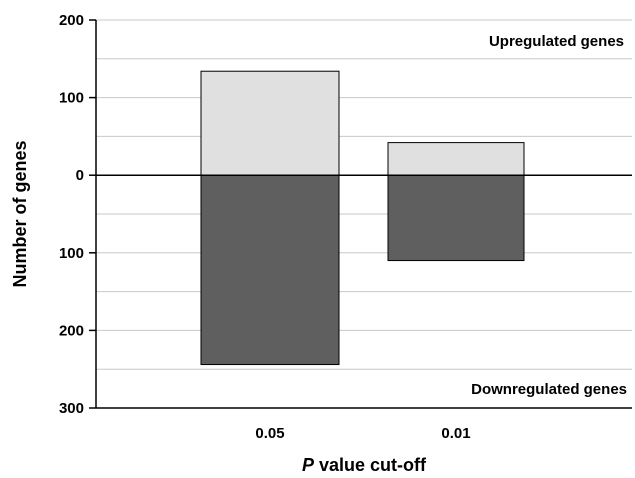  I want to click on bar-up-0.01, so click(456, 159).